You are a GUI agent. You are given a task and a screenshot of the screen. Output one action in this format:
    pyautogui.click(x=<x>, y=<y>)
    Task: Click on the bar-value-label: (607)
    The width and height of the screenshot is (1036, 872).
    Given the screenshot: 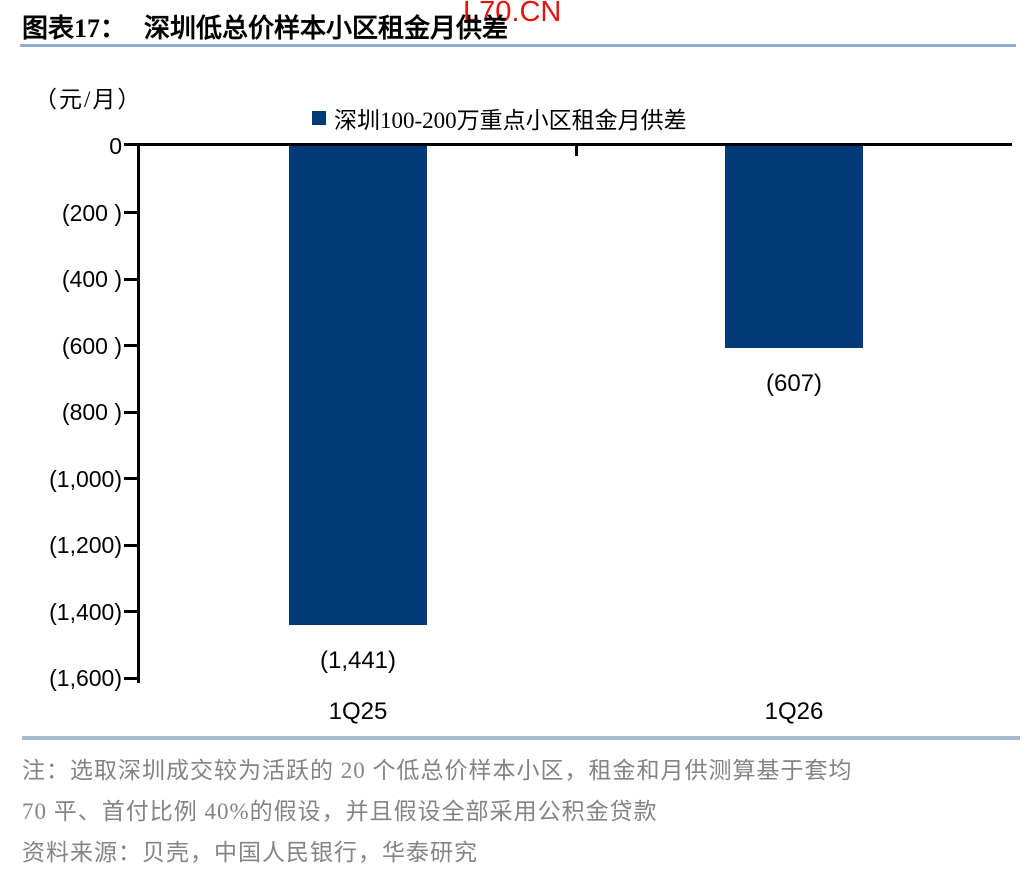 What is the action you would take?
    pyautogui.click(x=794, y=383)
    